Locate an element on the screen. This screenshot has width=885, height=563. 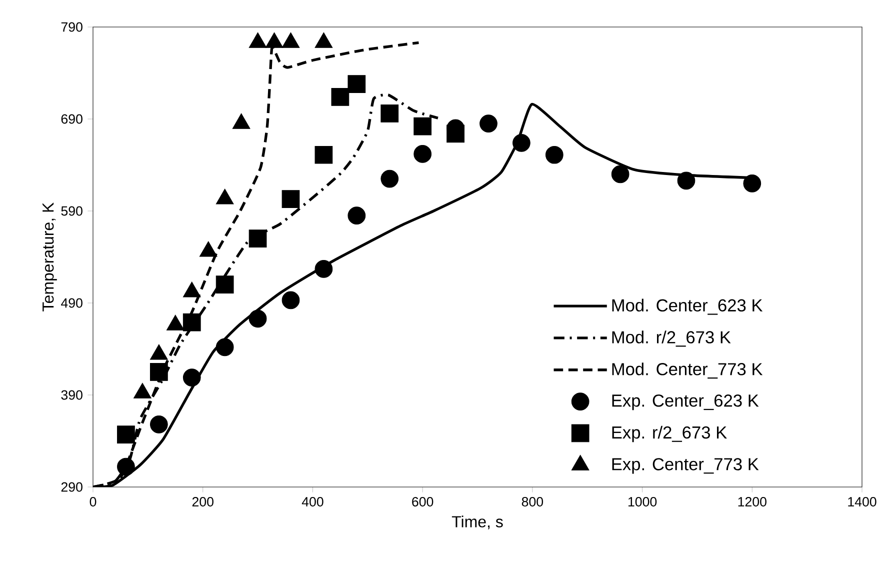
x-tick-label: 800 is located at coordinates (533, 501).